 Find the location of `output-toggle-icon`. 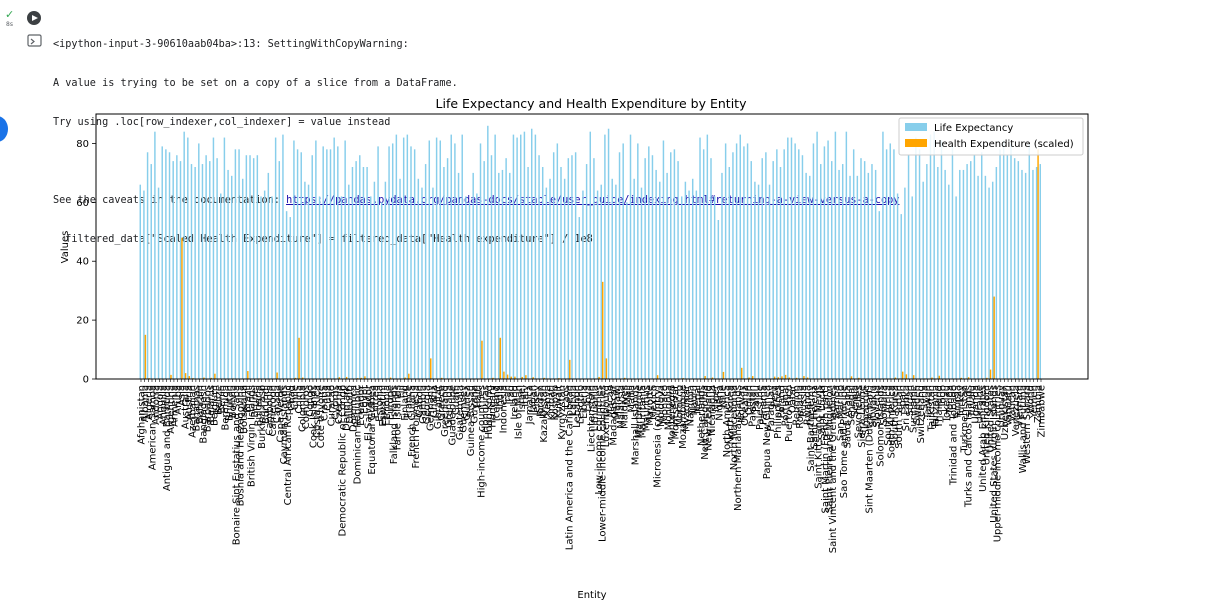

output-toggle-icon is located at coordinates (34, 40).